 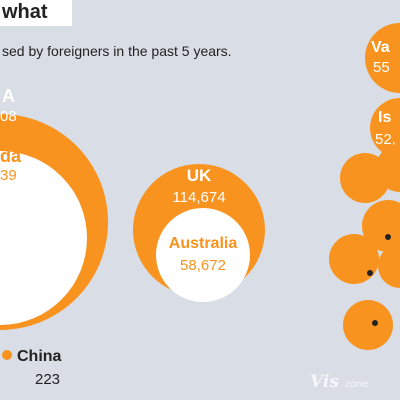 I want to click on label-is-value: 52,, so click(x=385, y=139).